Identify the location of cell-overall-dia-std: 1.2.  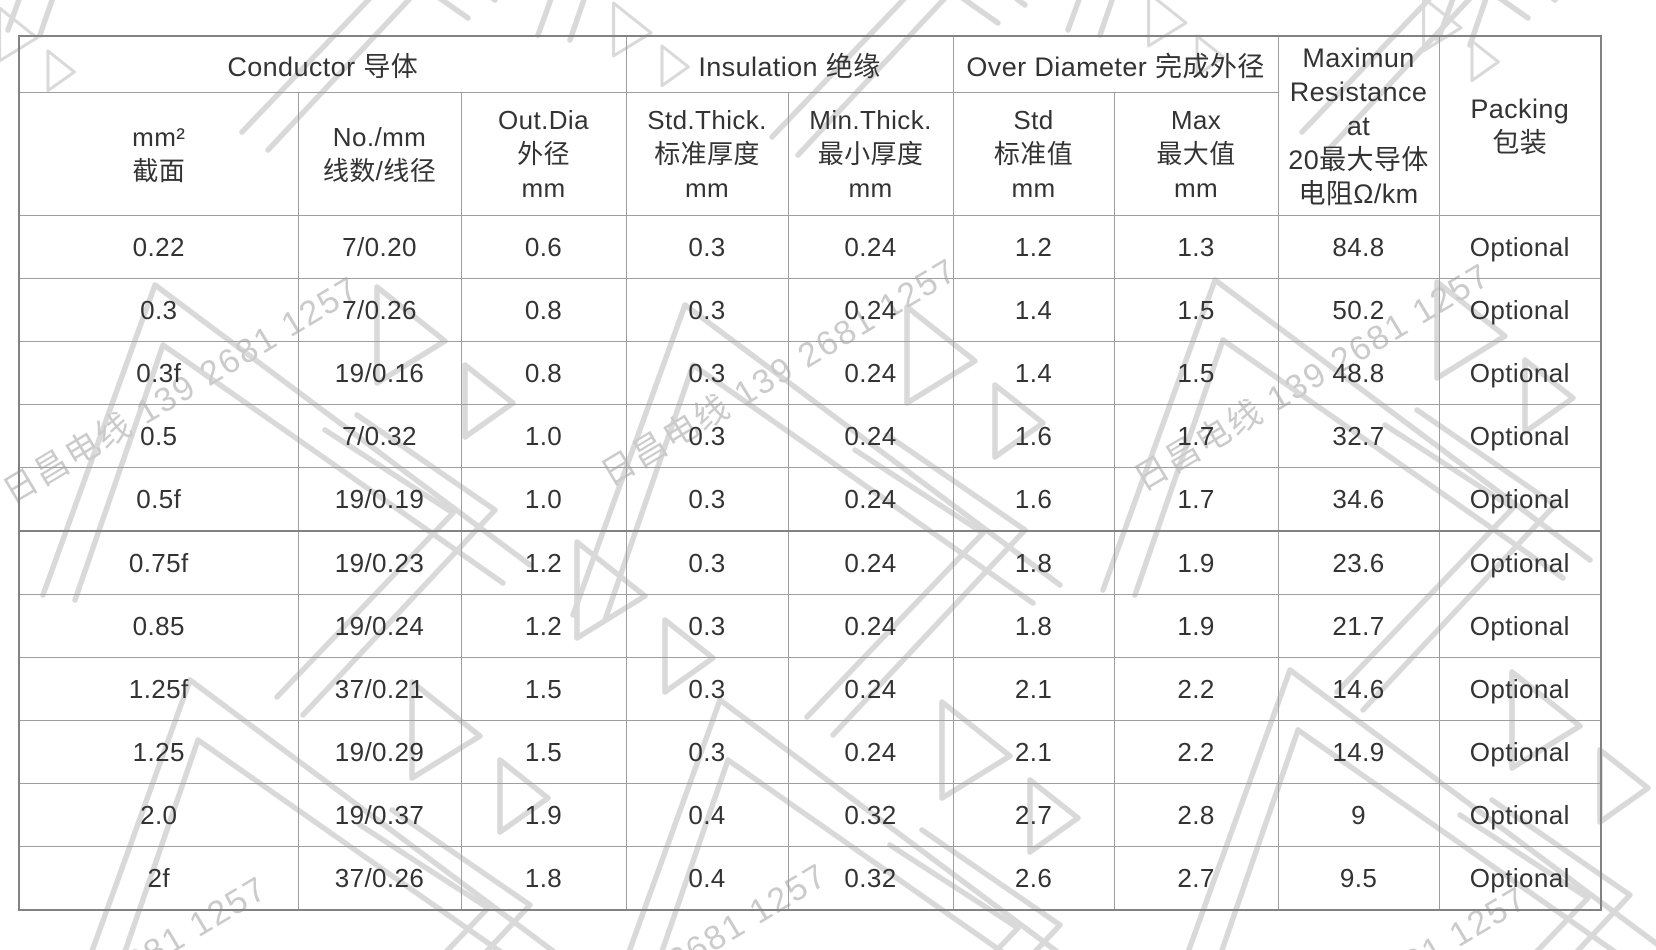
(1033, 247).